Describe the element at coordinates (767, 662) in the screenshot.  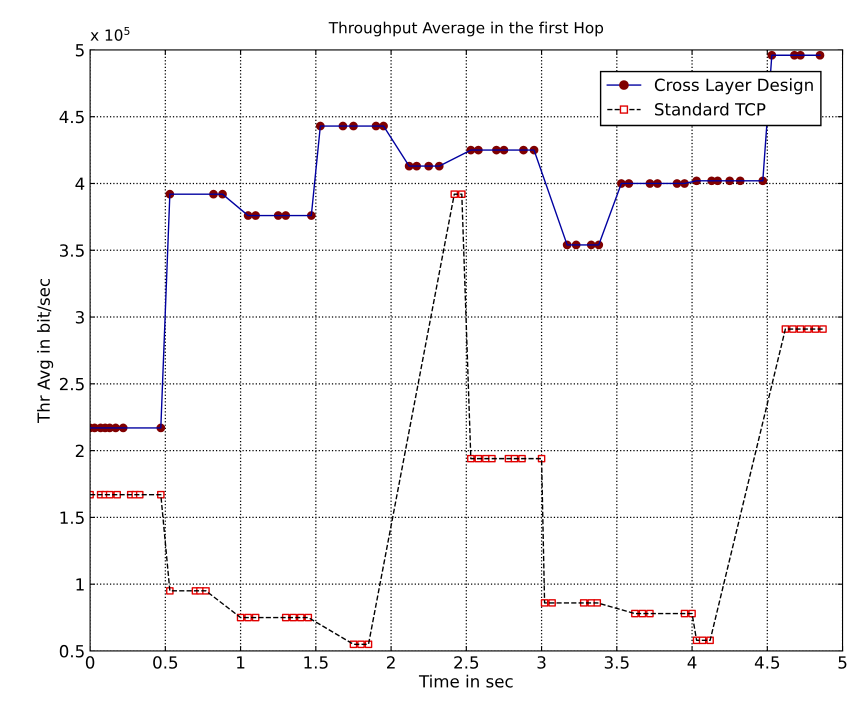
I see `x-tick-label: 4.5` at that location.